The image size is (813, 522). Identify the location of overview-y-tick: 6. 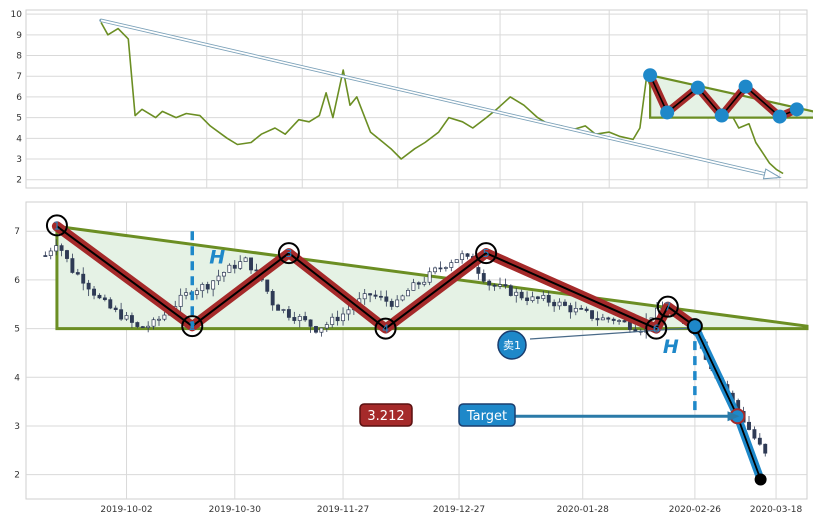
(19, 98).